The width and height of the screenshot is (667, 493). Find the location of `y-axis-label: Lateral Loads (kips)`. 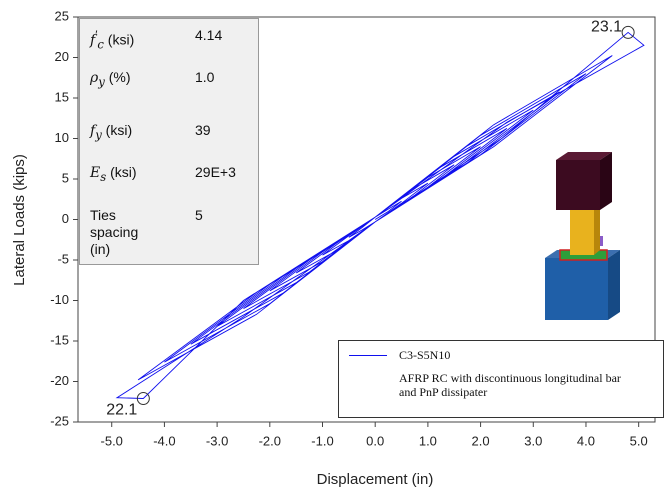

y-axis-label: Lateral Loads (kips) is located at coordinates (19, 220).